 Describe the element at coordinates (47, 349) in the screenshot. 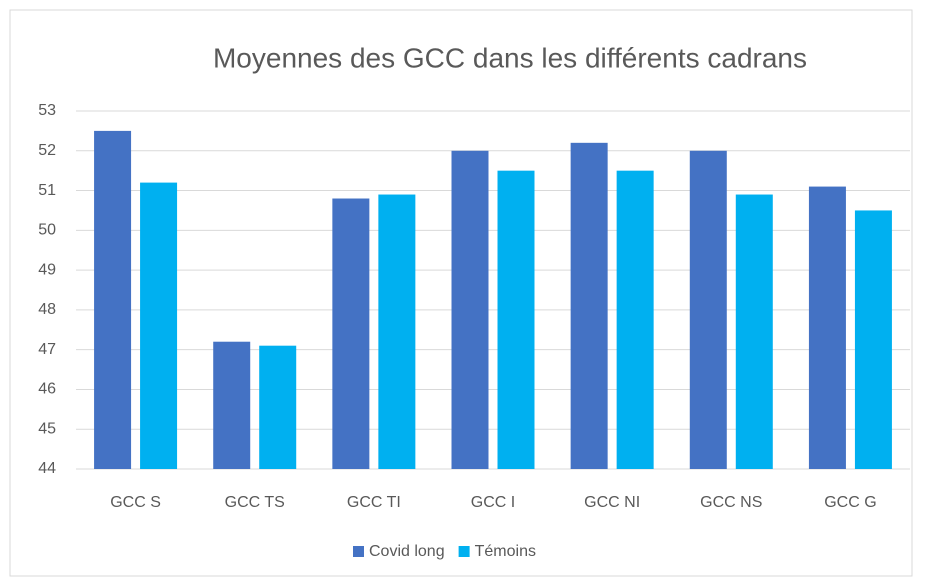

I see `y-tick-label: 47` at that location.